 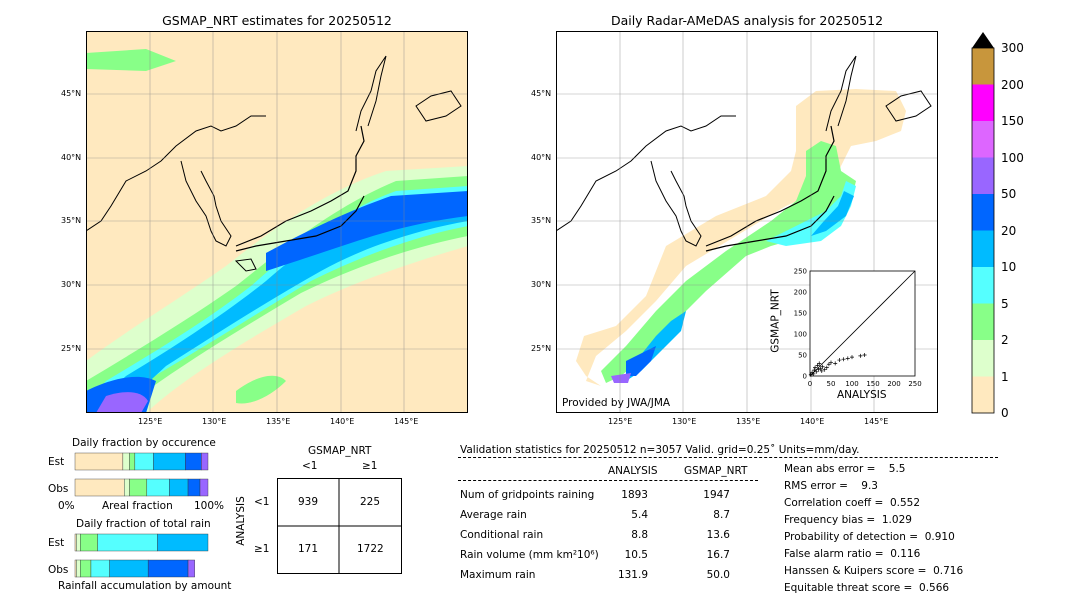 What do you see at coordinates (858, 328) in the screenshot?
I see `inset-scatter: 00 50 50 100 100 150 150 200 200 250 250` at bounding box center [858, 328].